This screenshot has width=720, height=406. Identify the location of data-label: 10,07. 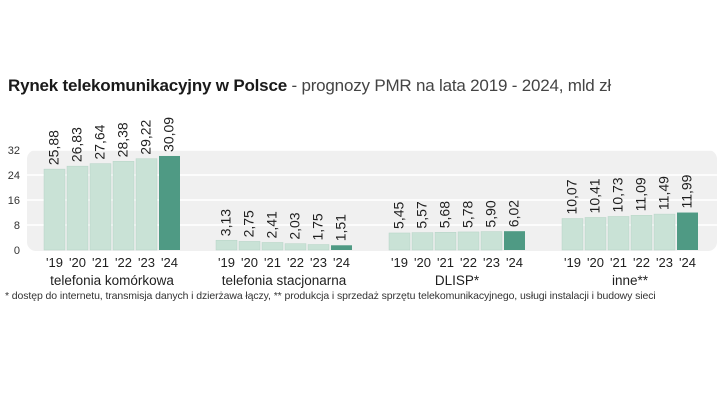
(572, 196).